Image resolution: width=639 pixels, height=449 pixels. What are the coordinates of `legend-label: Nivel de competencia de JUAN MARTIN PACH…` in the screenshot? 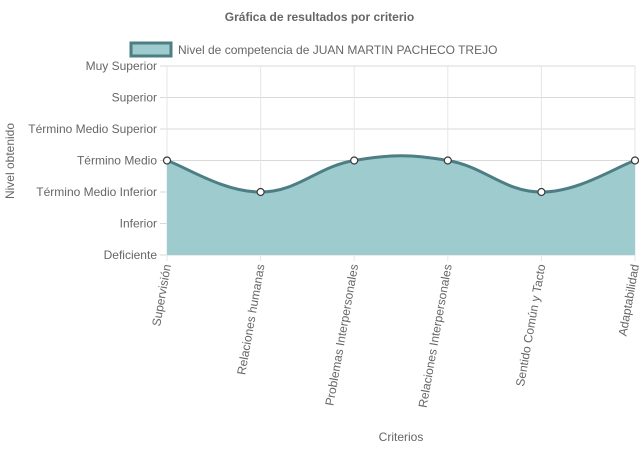 It's located at (337, 50).